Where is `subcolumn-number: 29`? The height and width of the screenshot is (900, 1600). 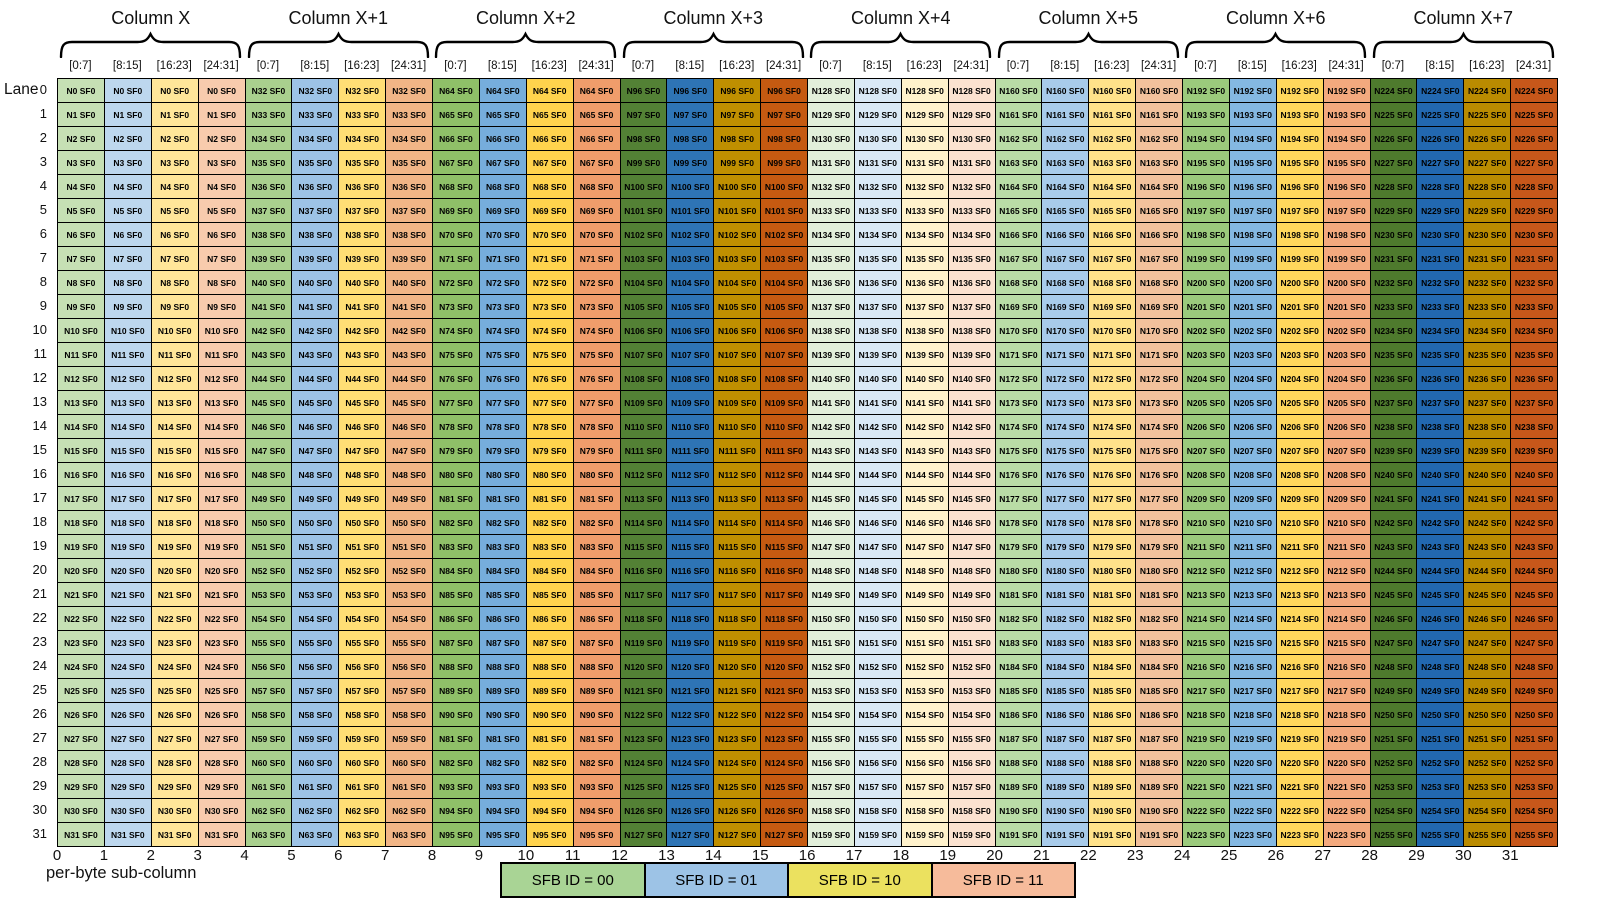 subcolumn-number: 29 is located at coordinates (1416, 855).